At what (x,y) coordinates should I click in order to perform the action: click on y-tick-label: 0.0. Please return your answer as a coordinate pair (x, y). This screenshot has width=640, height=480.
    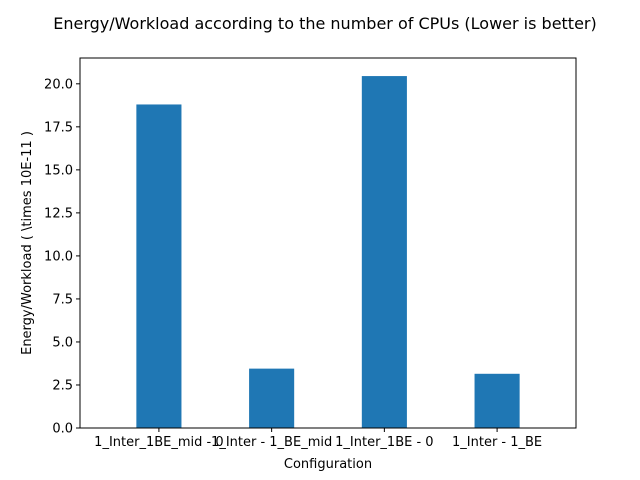
    Looking at the image, I should click on (62, 429).